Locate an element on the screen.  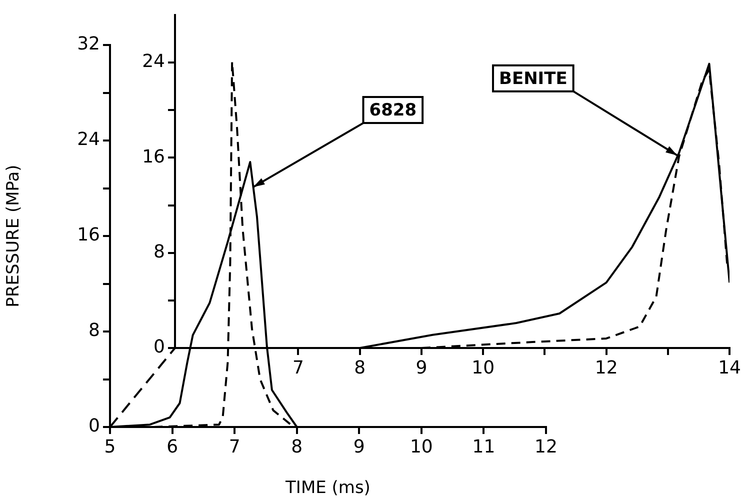
x-tick-label: 11 is located at coordinates (484, 447).